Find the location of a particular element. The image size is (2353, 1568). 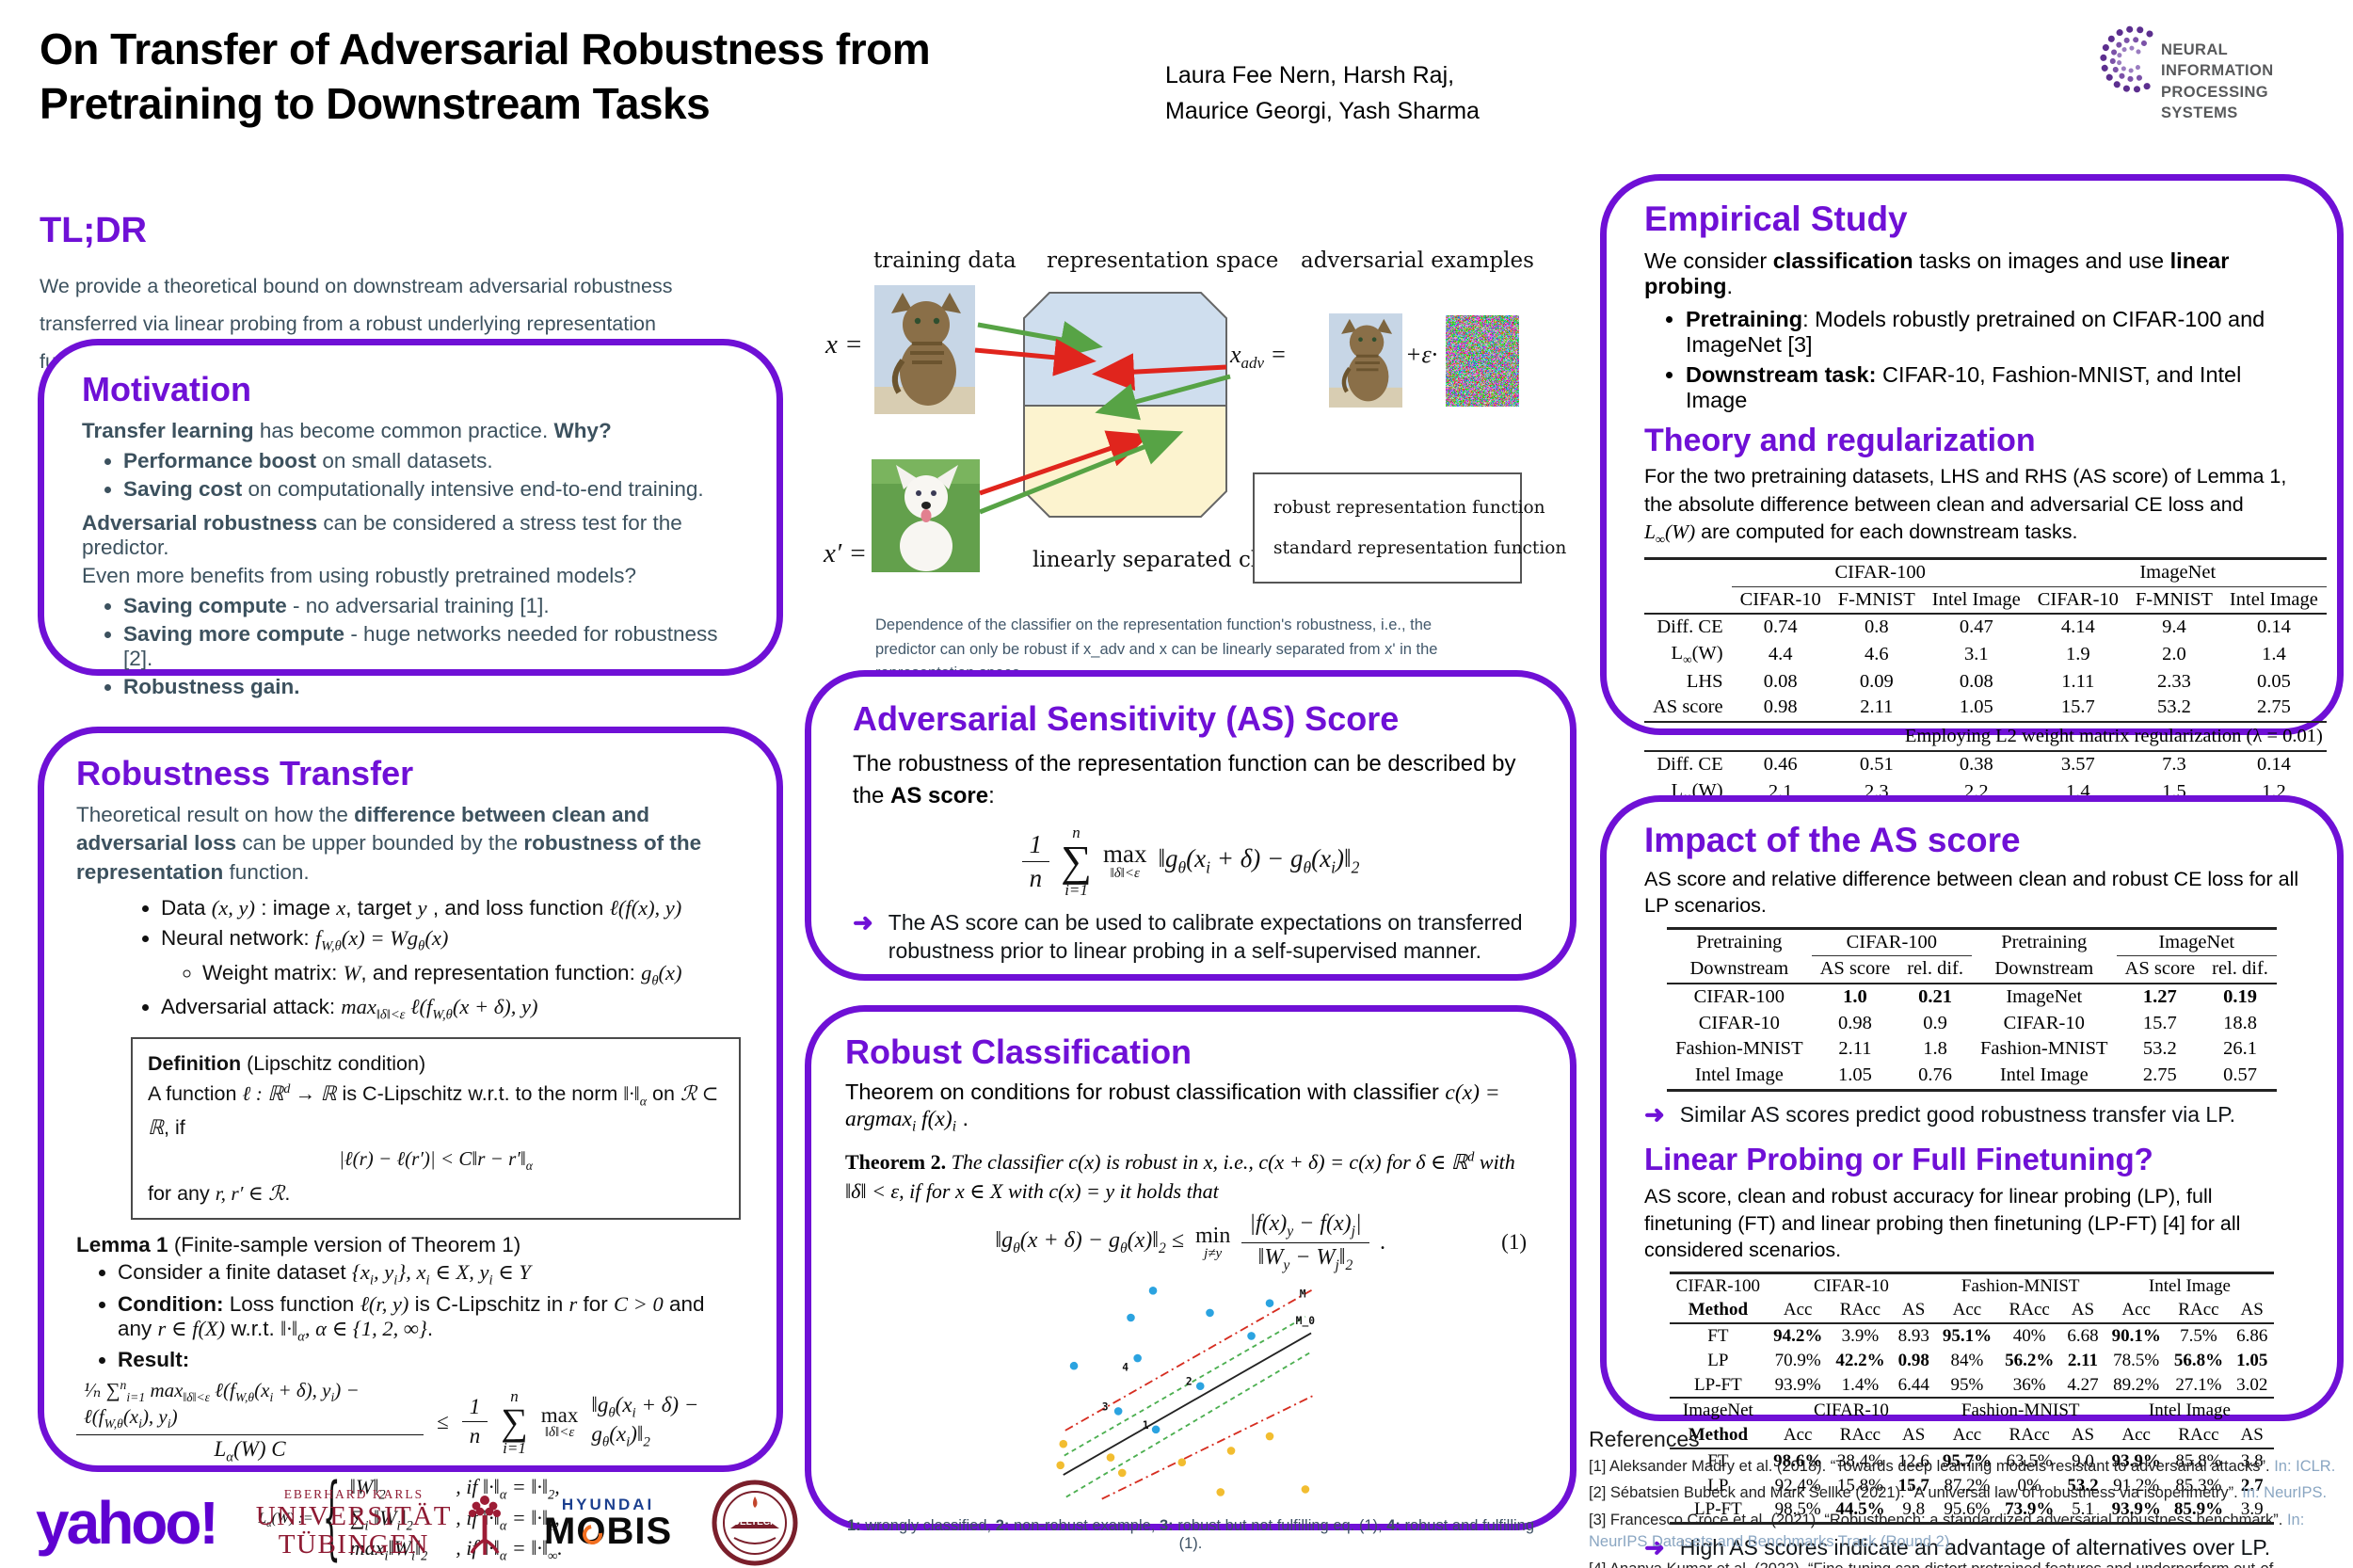

tuebingen-tree-icon is located at coordinates (485, 1525).